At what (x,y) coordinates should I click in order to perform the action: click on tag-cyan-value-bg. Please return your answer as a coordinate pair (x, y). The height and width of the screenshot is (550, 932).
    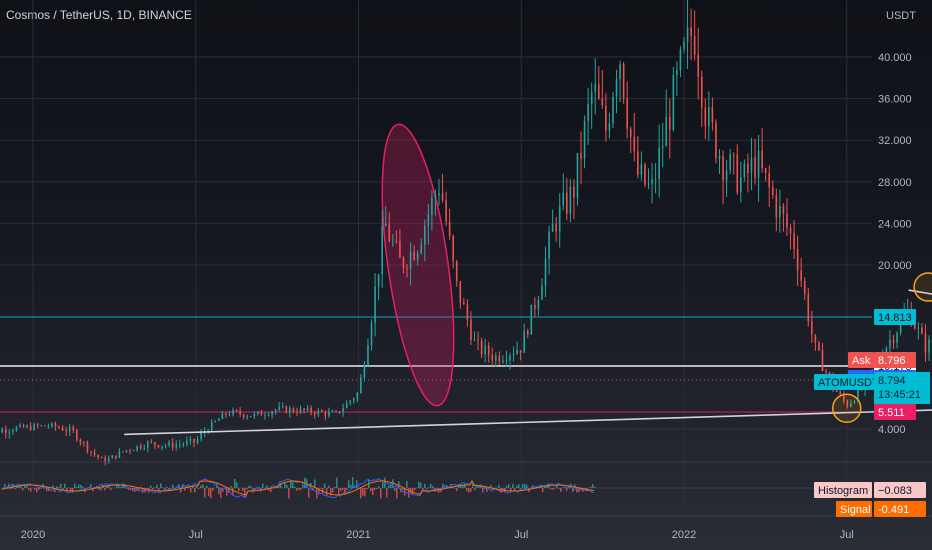
    Looking at the image, I should click on (895, 317).